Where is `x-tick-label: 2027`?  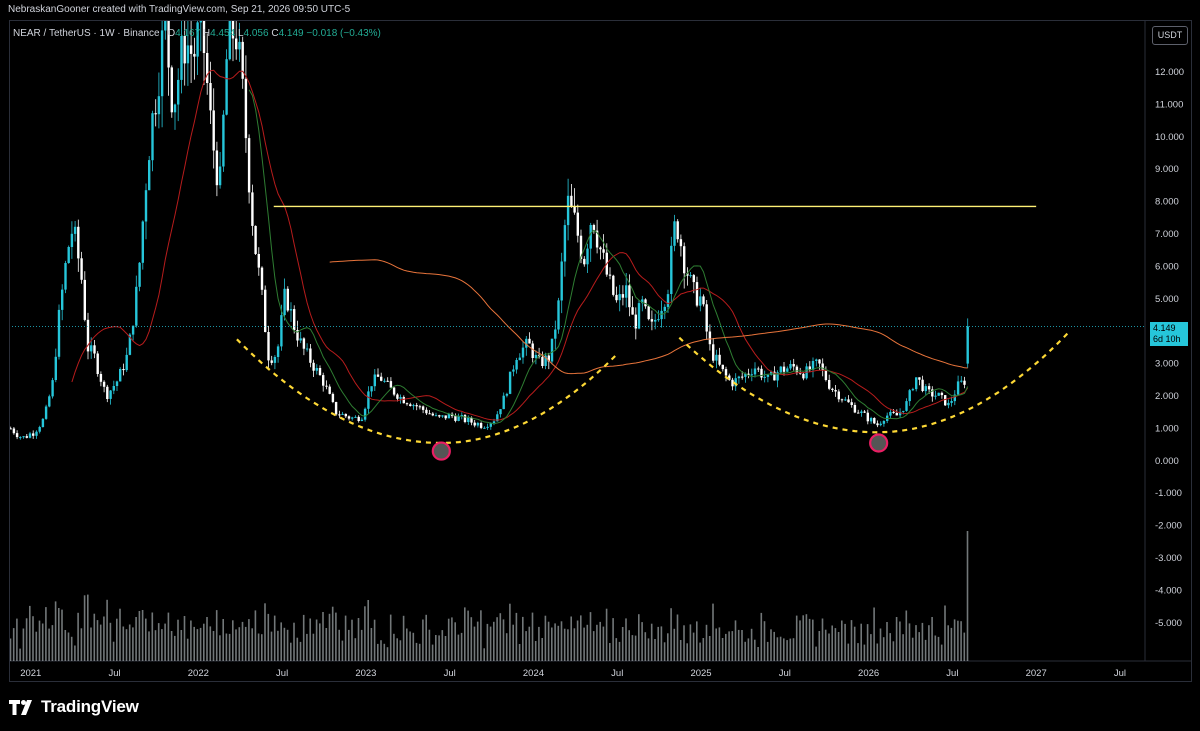 x-tick-label: 2027 is located at coordinates (1036, 673).